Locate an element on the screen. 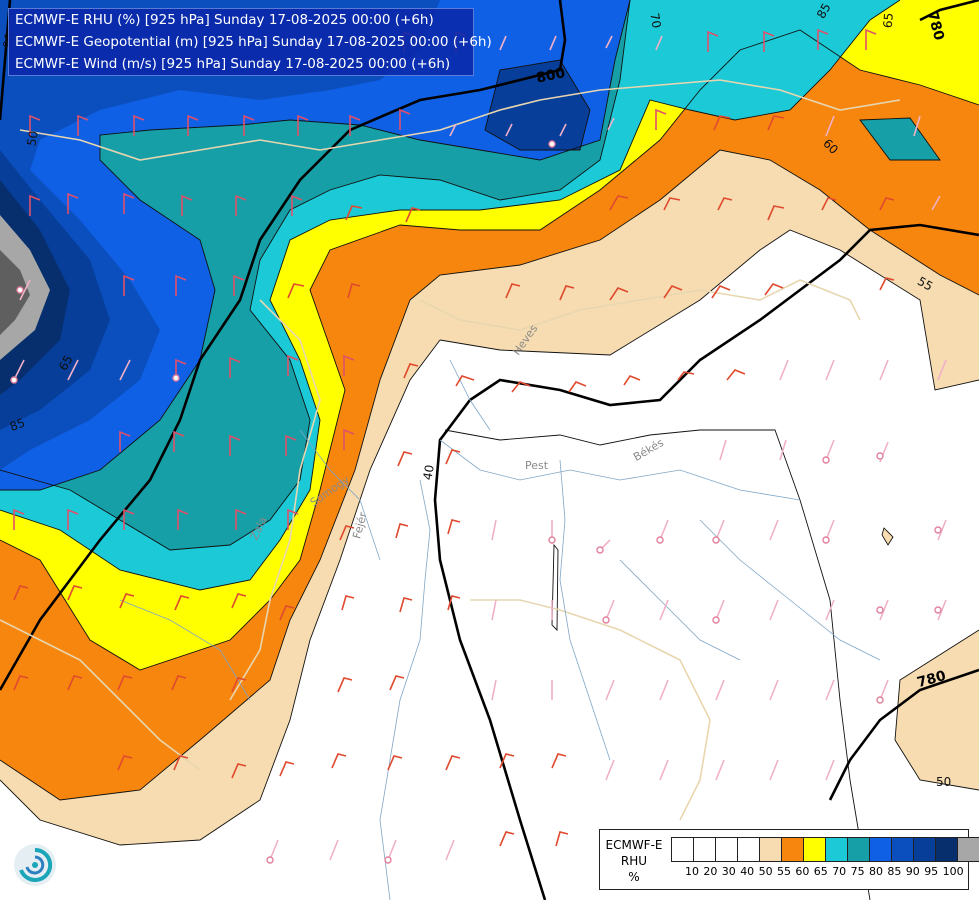 The image size is (979, 900). rhu-label-10: 85 is located at coordinates (17, 425).